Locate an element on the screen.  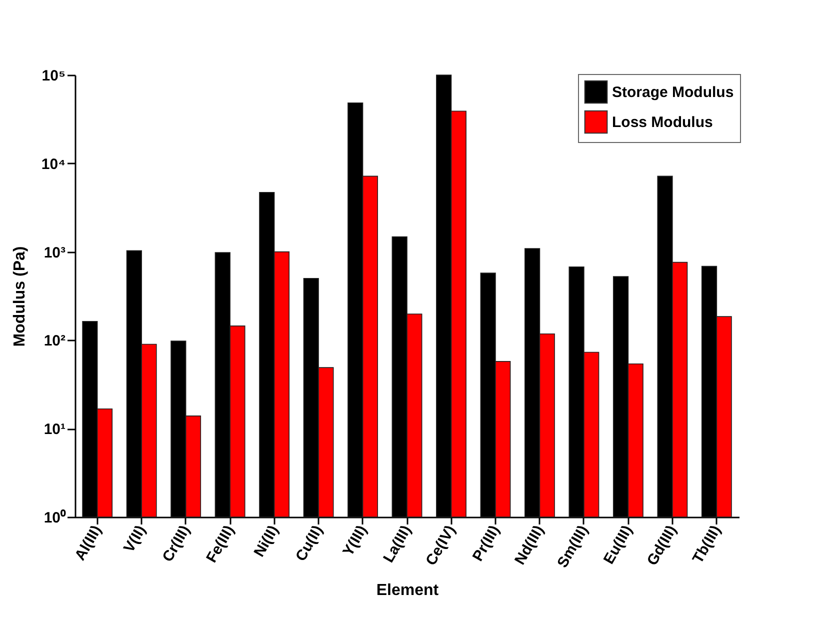
legend-label: Loss Modulus is located at coordinates (662, 122).